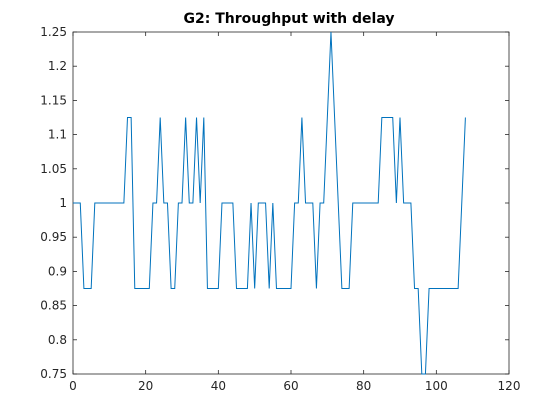  What do you see at coordinates (53, 237) in the screenshot?
I see `y-tick-label: 0.95` at bounding box center [53, 237].